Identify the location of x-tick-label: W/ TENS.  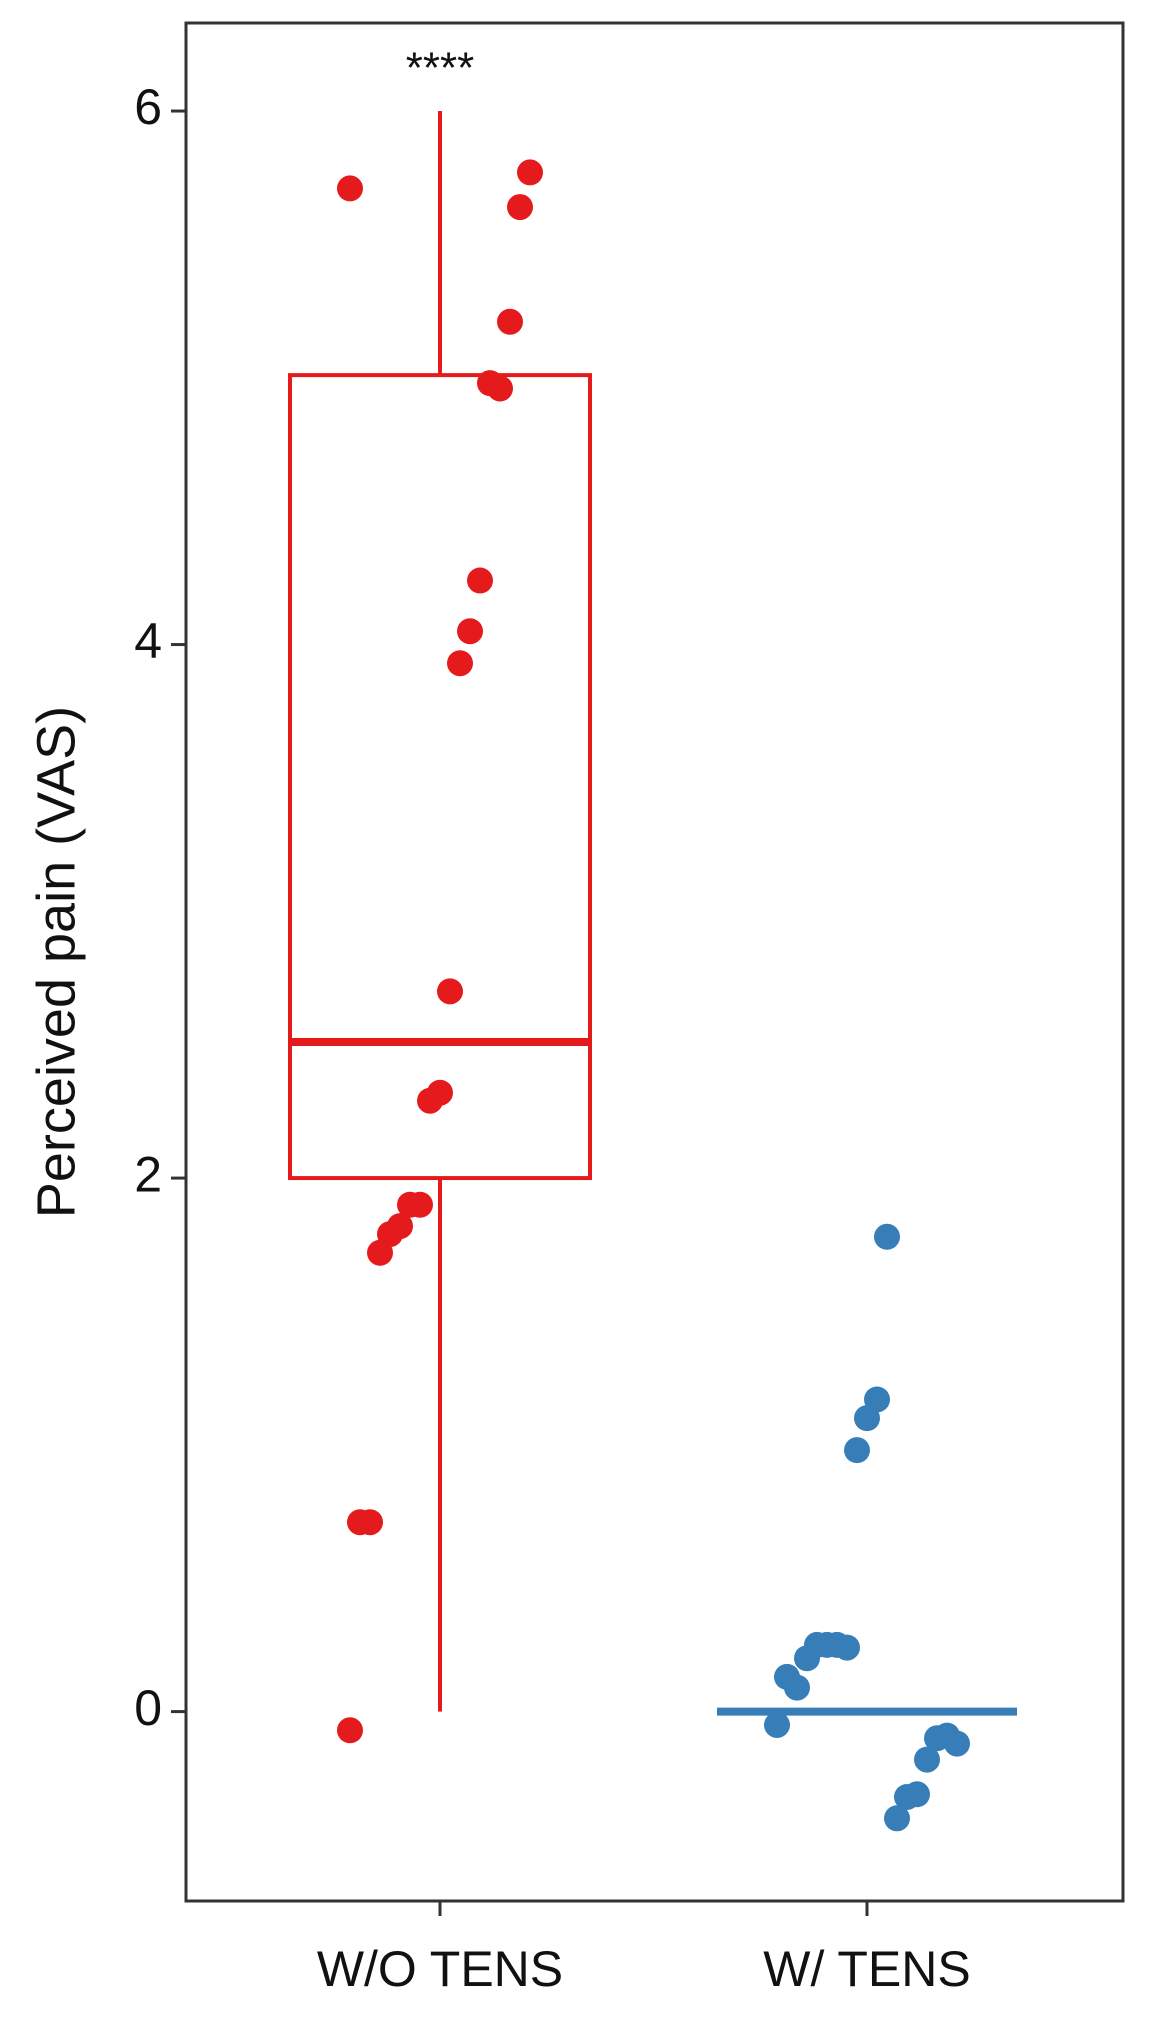
(866, 1969).